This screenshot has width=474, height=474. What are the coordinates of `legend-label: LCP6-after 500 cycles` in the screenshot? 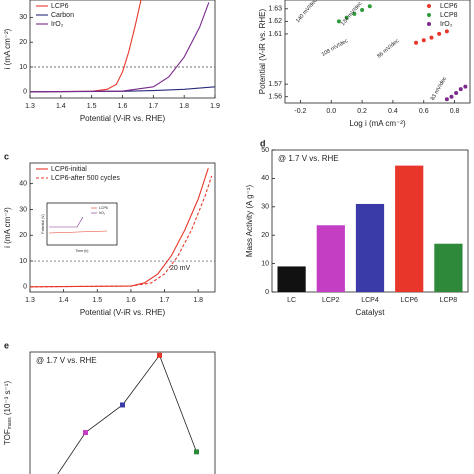 It's located at (85, 178).